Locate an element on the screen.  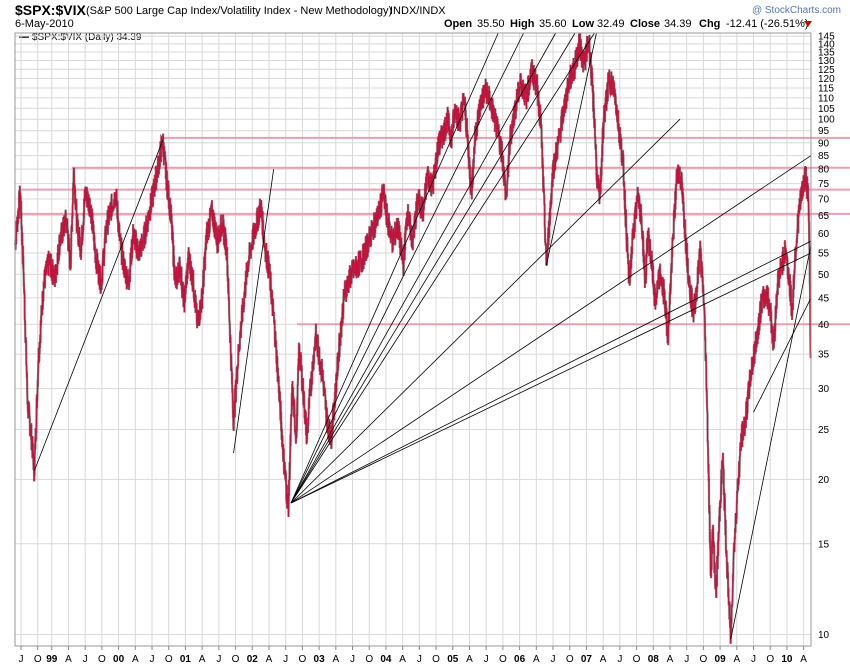
x-tick-label: 07 is located at coordinates (587, 659).